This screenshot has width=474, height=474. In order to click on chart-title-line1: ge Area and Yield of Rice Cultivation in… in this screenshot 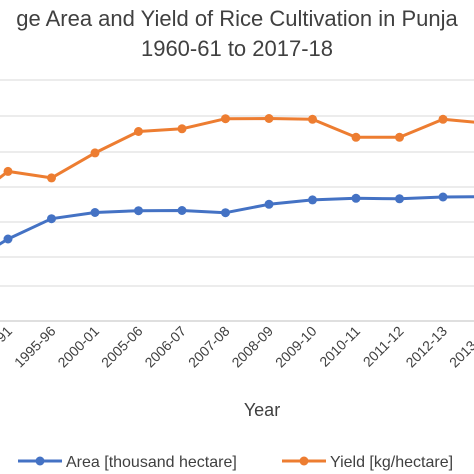, I will do `click(237, 18)`.